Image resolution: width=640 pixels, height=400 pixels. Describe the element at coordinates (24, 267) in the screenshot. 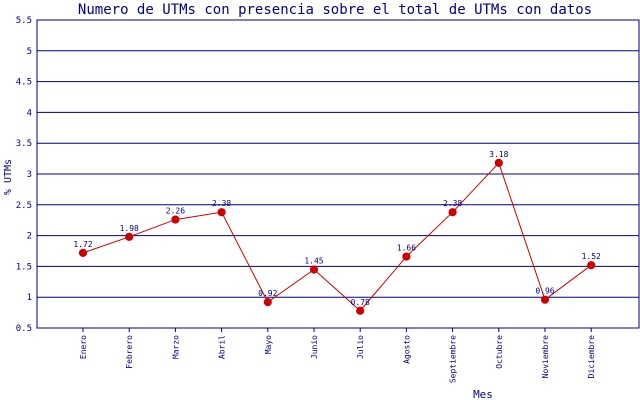

I see `y-tick-label: 1.5` at that location.